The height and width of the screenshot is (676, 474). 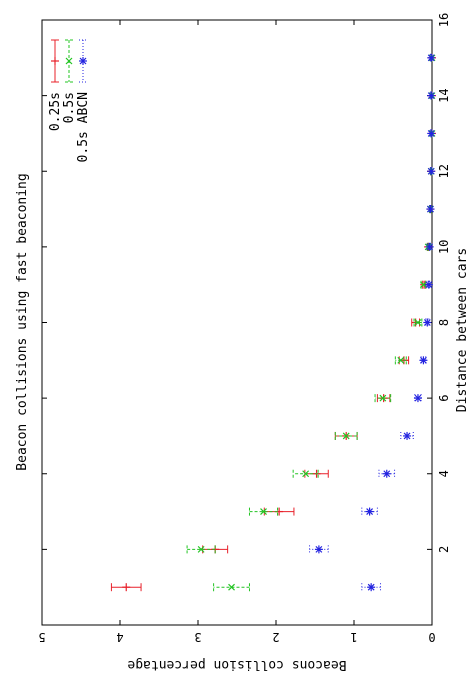 I want to click on x-axis-label: Distance between cars, so click(x=462, y=330).